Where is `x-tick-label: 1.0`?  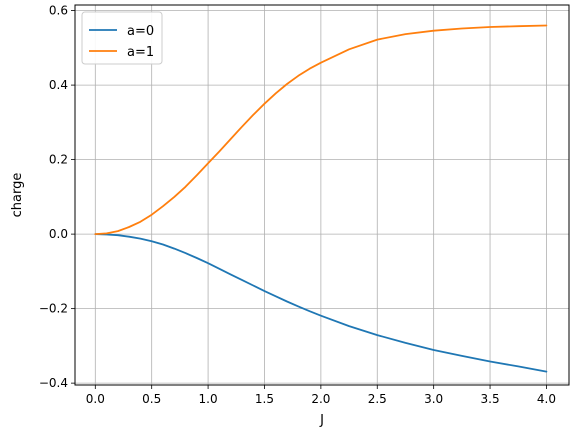
x-tick-label: 1.0 is located at coordinates (208, 399).